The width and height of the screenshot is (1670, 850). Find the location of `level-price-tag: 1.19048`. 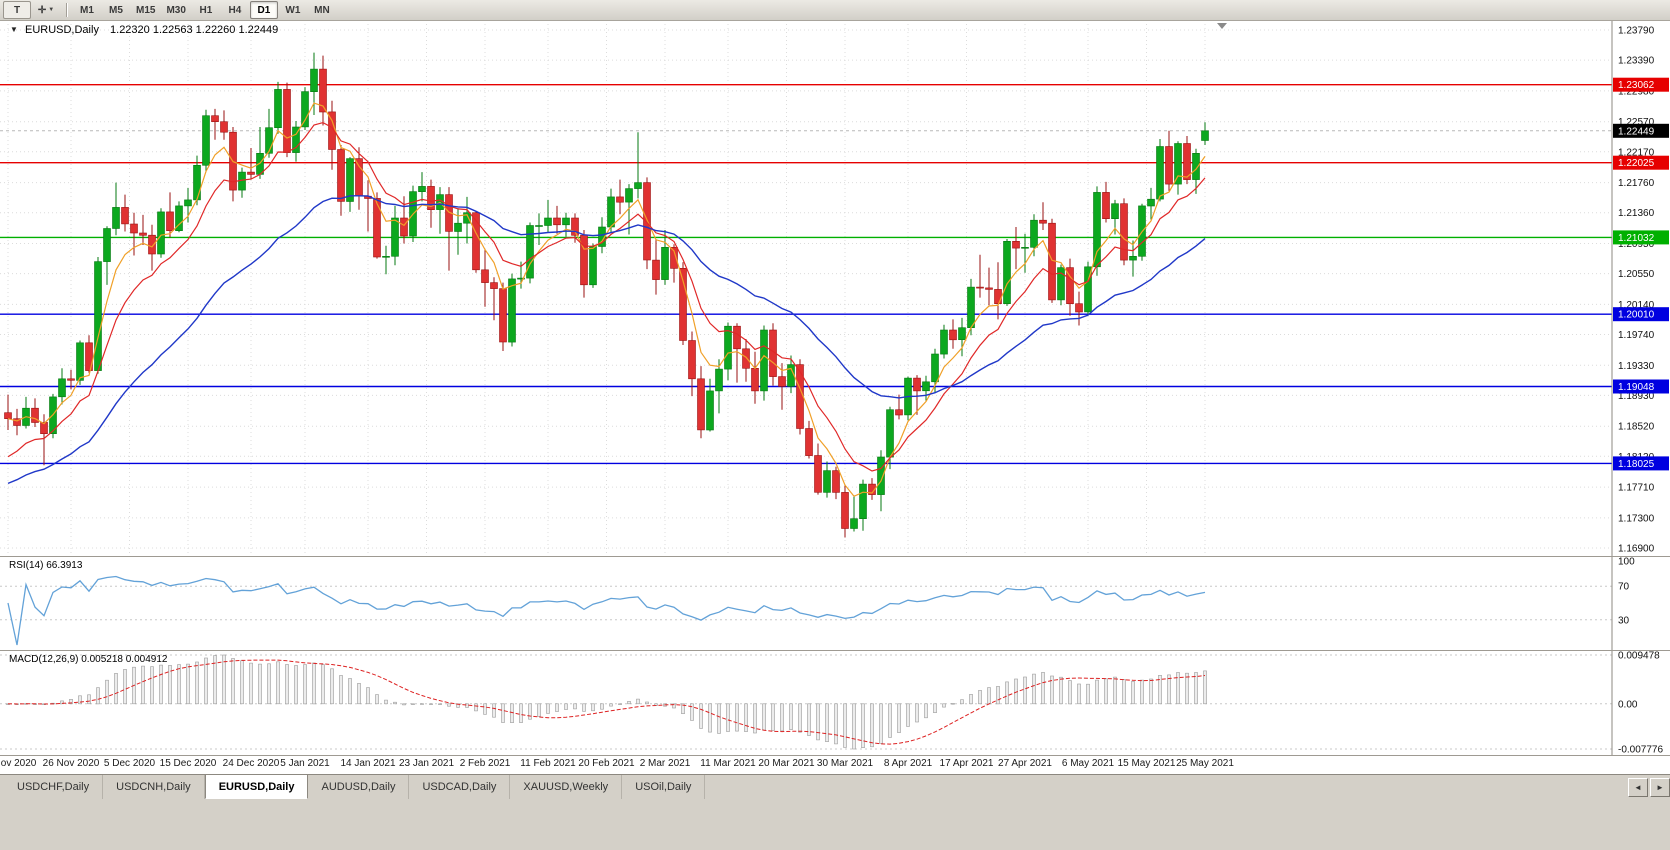

level-price-tag: 1.19048 is located at coordinates (1641, 386).